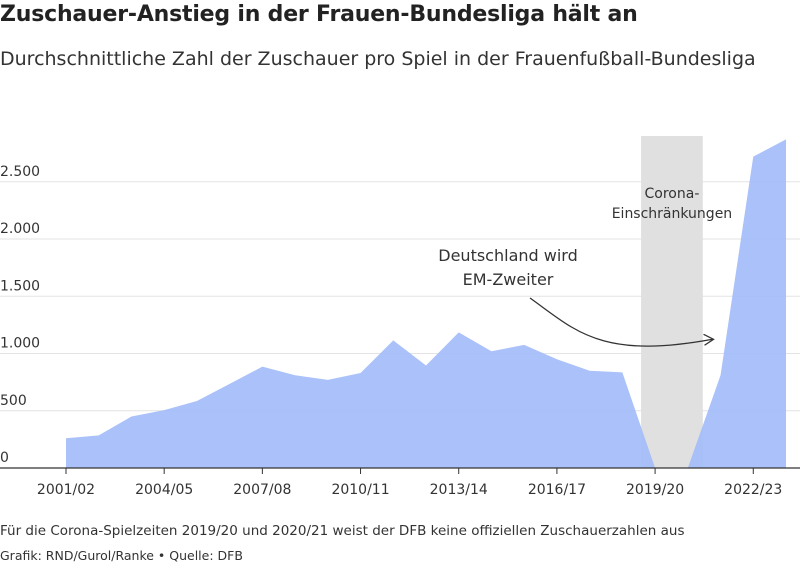  What do you see at coordinates (507, 255) in the screenshot?
I see `annotation-text: Deutschland wird` at bounding box center [507, 255].